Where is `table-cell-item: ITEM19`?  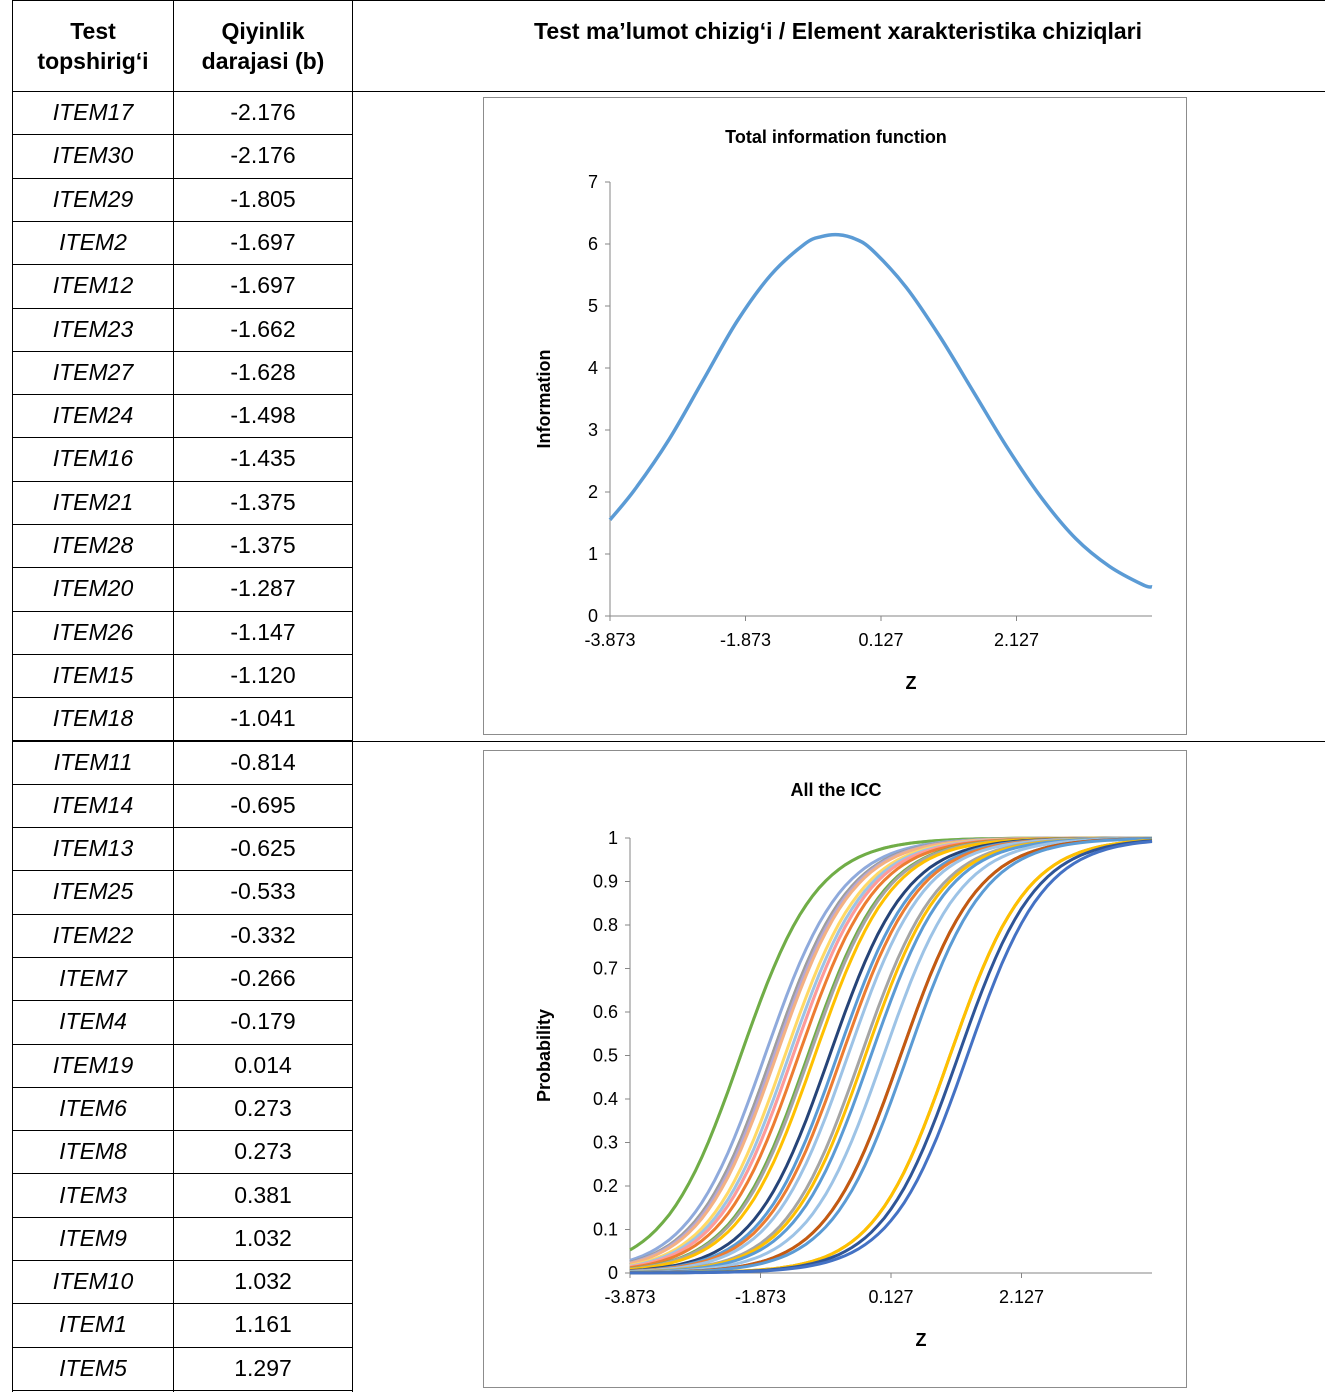 table-cell-item: ITEM19 is located at coordinates (93, 1065).